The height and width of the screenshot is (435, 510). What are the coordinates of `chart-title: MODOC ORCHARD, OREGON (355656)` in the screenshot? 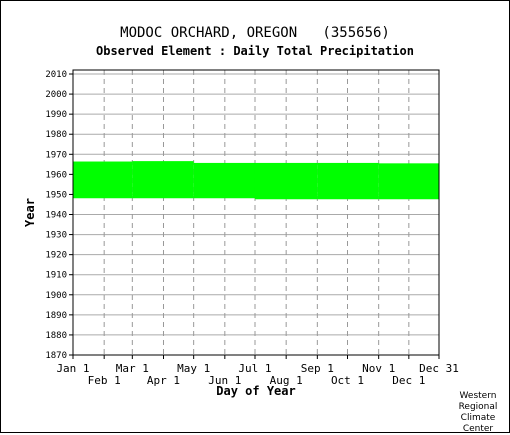 It's located at (255, 33).